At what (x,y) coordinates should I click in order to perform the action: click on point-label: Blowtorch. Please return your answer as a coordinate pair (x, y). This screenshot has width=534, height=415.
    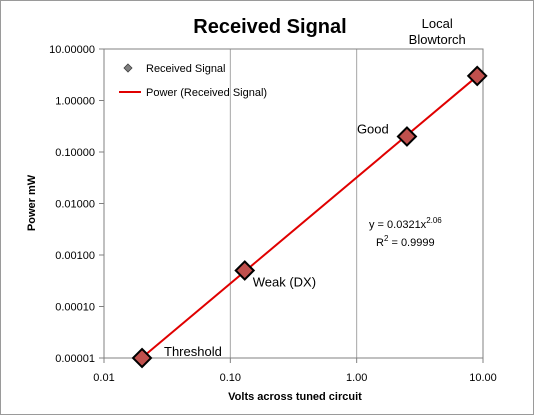
    Looking at the image, I should click on (437, 39).